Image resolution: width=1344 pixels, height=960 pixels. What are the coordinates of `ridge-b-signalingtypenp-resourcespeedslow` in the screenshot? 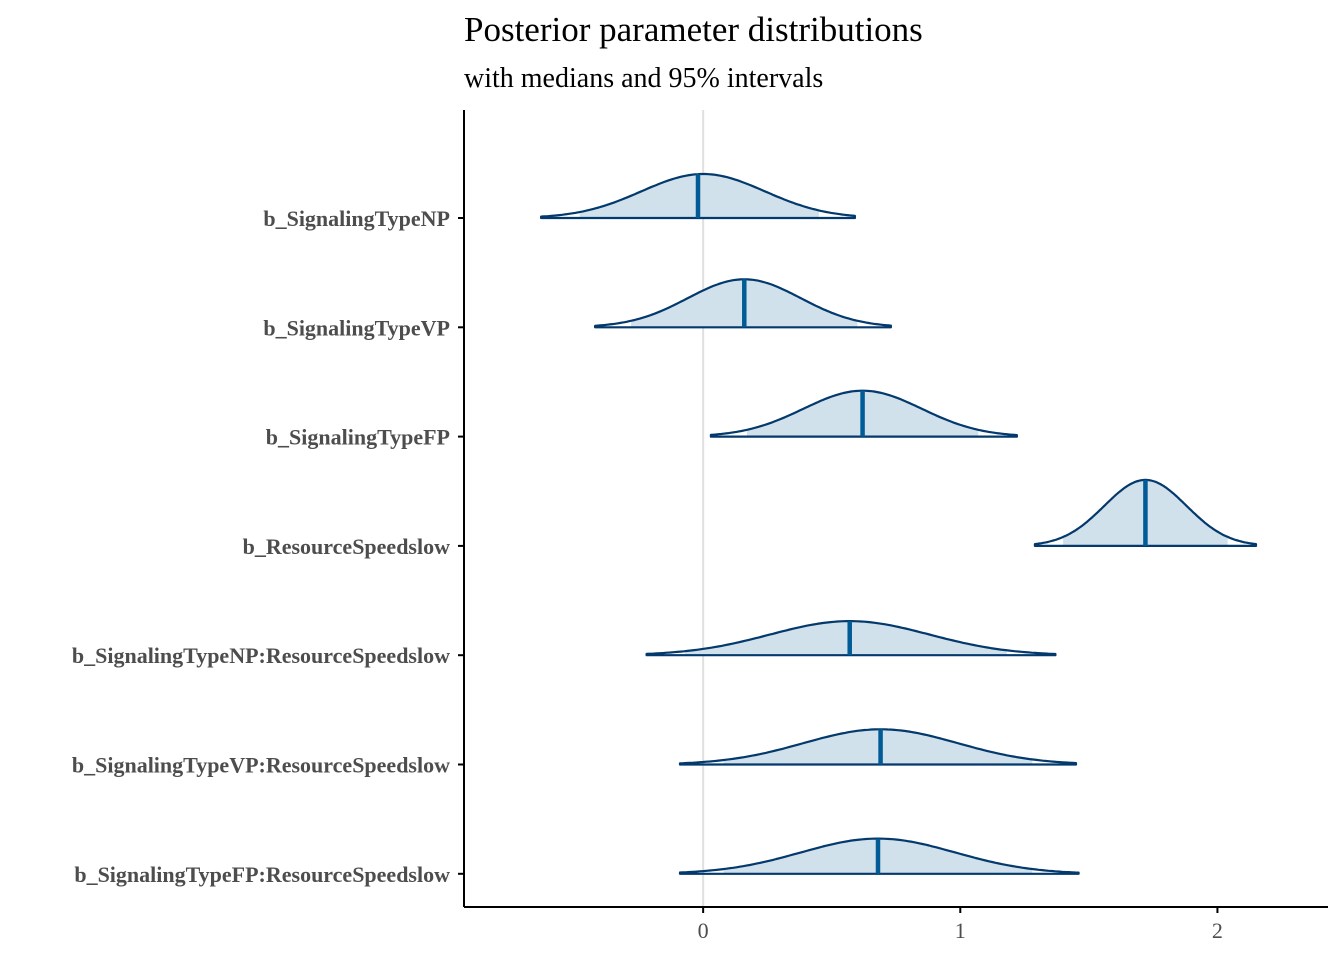 It's located at (851, 638).